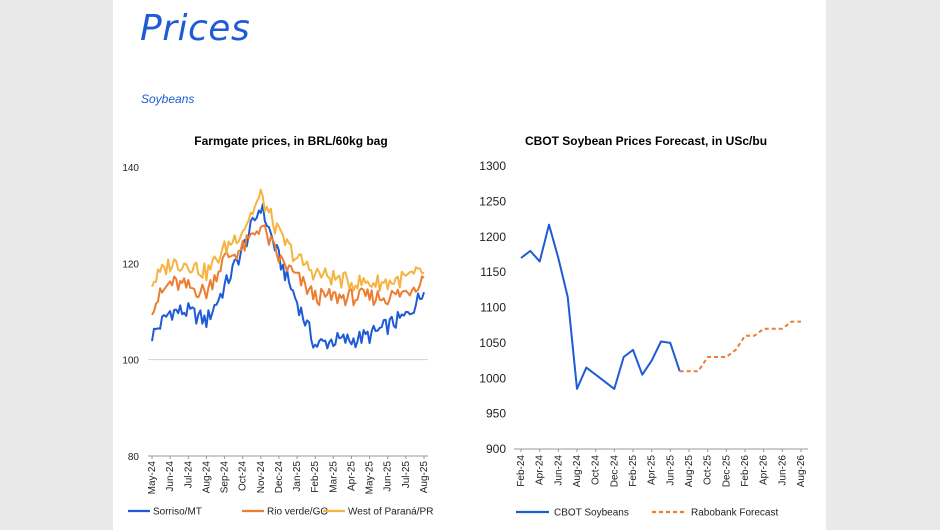 This screenshot has height=530, width=940. Describe the element at coordinates (177, 512) in the screenshot. I see `chart1-legend-label: Sorriso/MT` at that location.